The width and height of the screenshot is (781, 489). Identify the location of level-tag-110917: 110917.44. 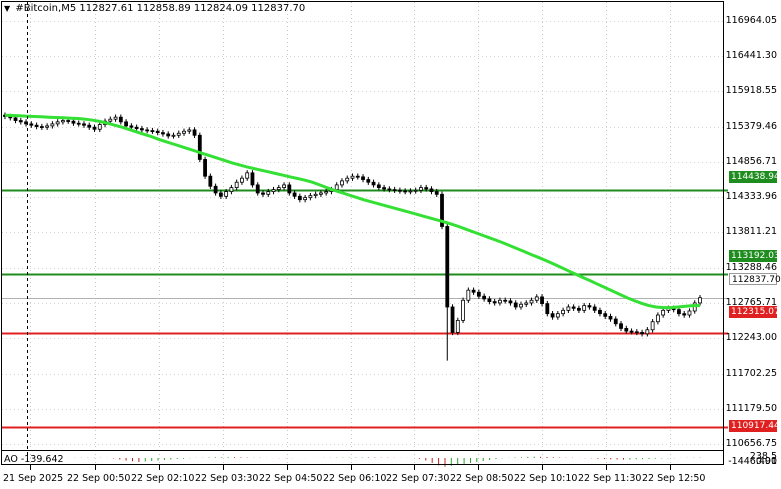
(754, 426).